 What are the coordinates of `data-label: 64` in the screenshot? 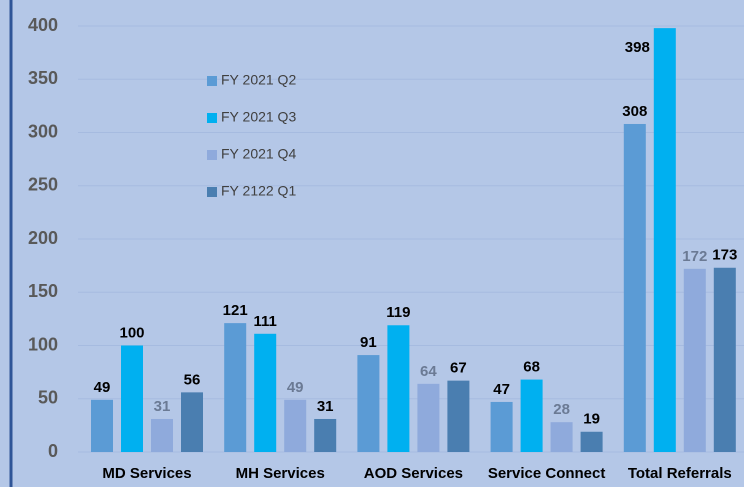 It's located at (428, 371).